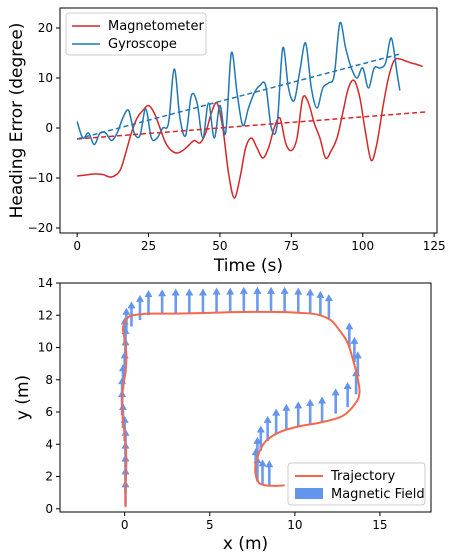  Describe the element at coordinates (291, 246) in the screenshot. I see `heading-error-x-tick-label: 75` at that location.